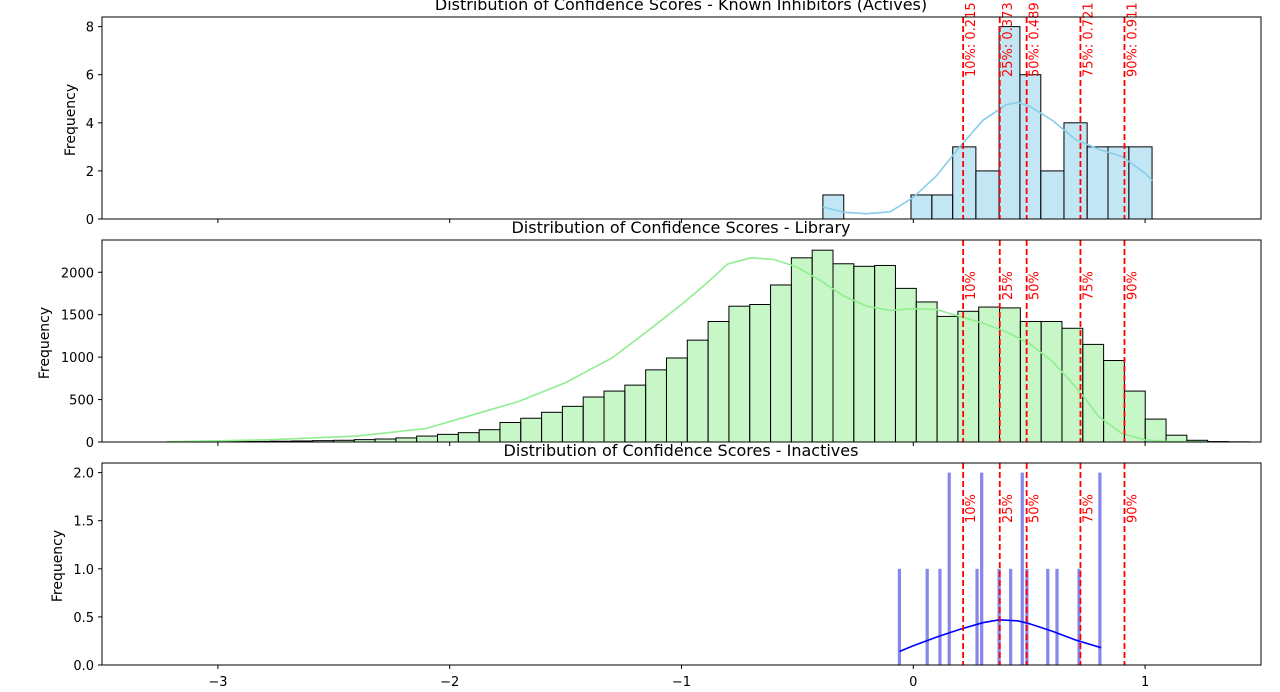 The image size is (1280, 692). I want to click on y-tick-label: 0.5, so click(83, 618).